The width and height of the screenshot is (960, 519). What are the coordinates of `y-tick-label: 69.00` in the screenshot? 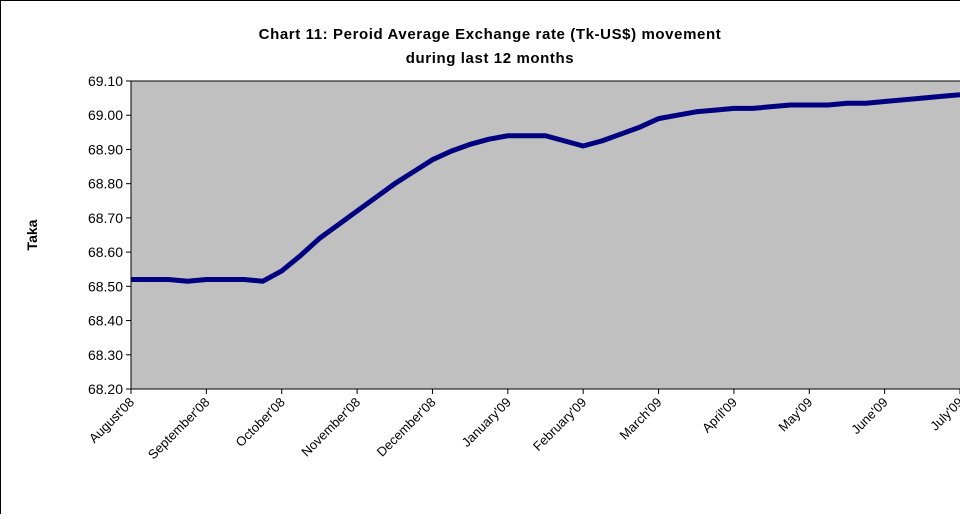 It's located at (105, 115).